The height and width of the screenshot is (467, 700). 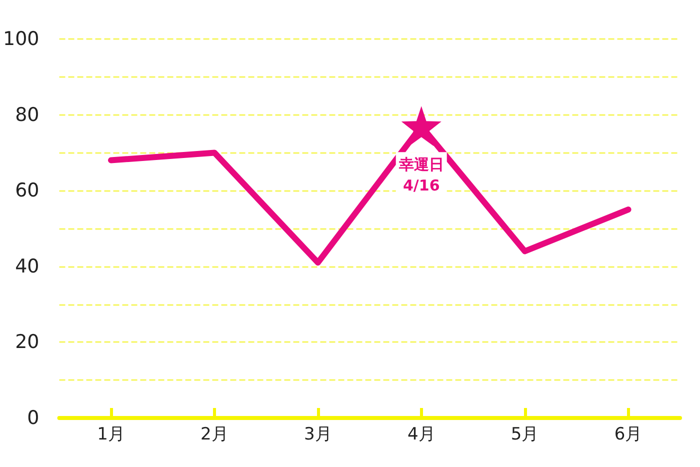 What do you see at coordinates (21, 39) in the screenshot?
I see `y-tick-label: 100` at bounding box center [21, 39].